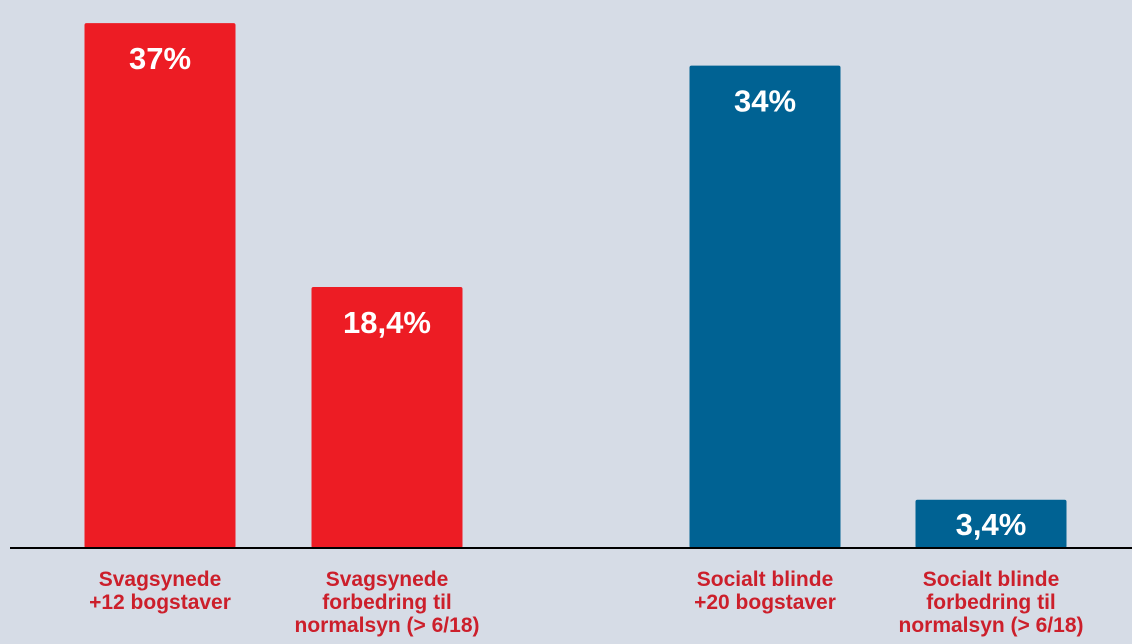  I want to click on category-label-1: Svagsynede +12 bogstaver, so click(160, 591).